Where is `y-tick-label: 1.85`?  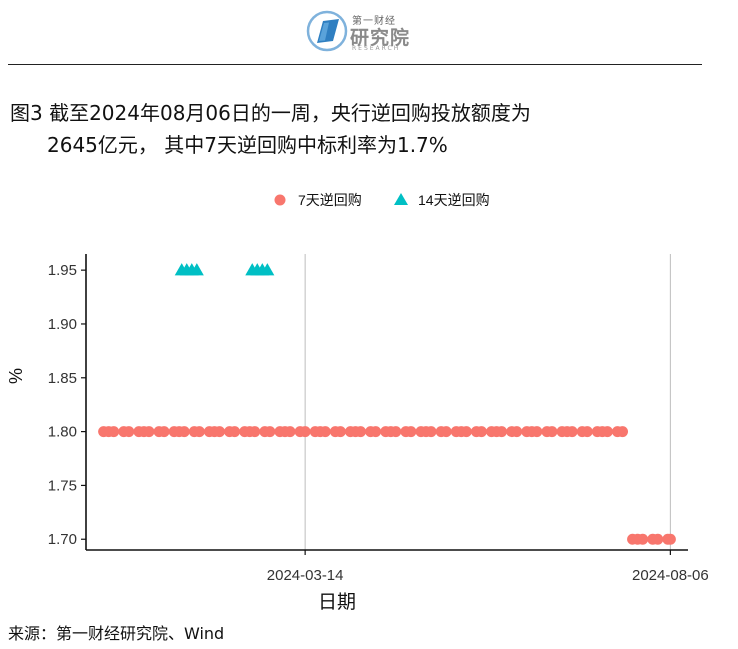
y-tick-label: 1.85 is located at coordinates (62, 378).